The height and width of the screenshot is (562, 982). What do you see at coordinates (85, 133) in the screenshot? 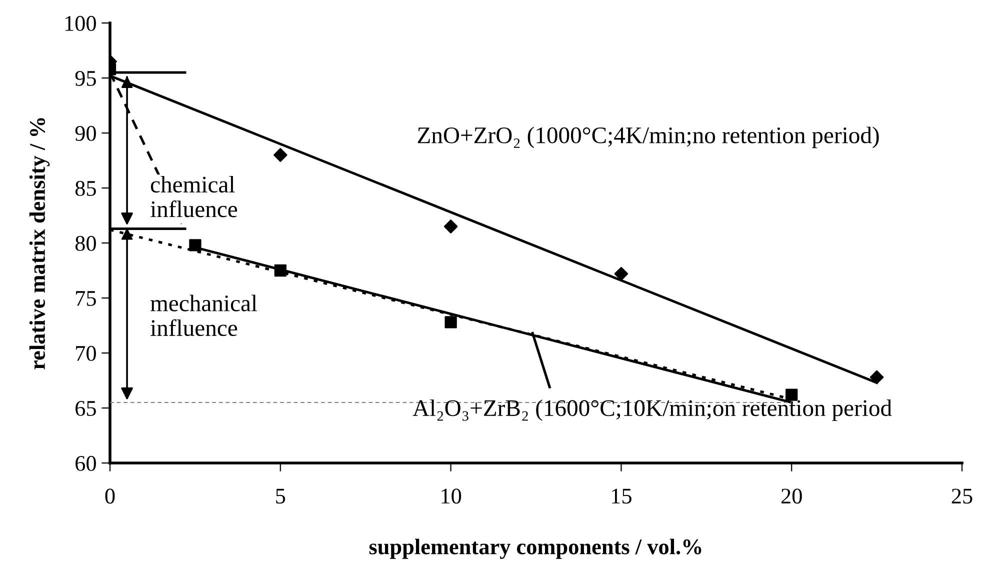
I see `y-tick-label: 90` at bounding box center [85, 133].